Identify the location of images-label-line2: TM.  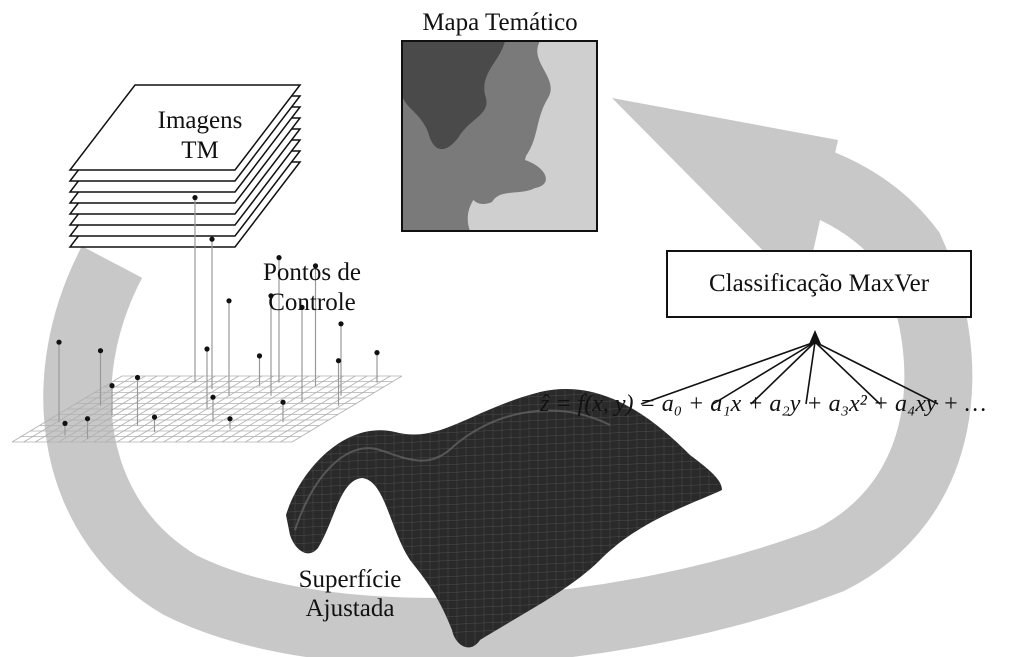
(200, 151).